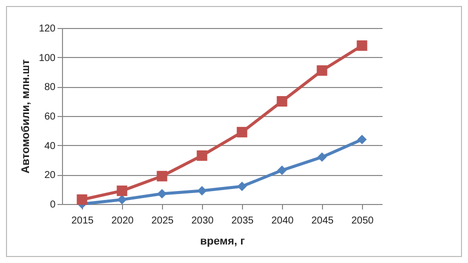  What do you see at coordinates (26, 116) in the screenshot?
I see `y-axis-title: Автомобили, млн.шт` at bounding box center [26, 116].